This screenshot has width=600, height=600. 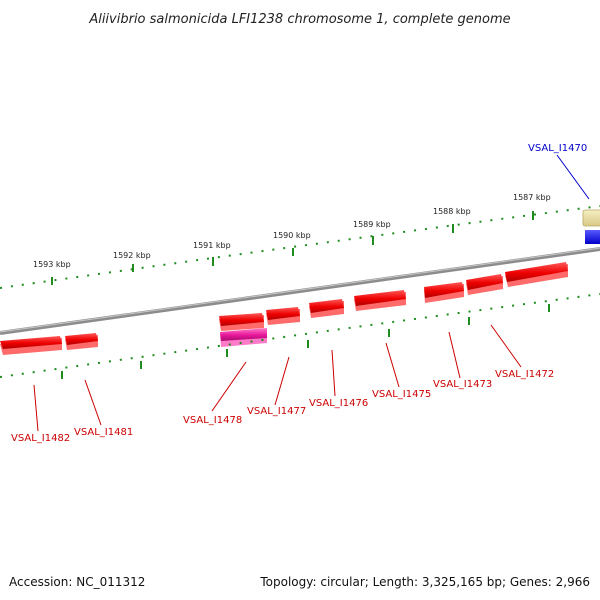 I want to click on label-vsal-i1481: VSAL_I1481, so click(x=103, y=432).